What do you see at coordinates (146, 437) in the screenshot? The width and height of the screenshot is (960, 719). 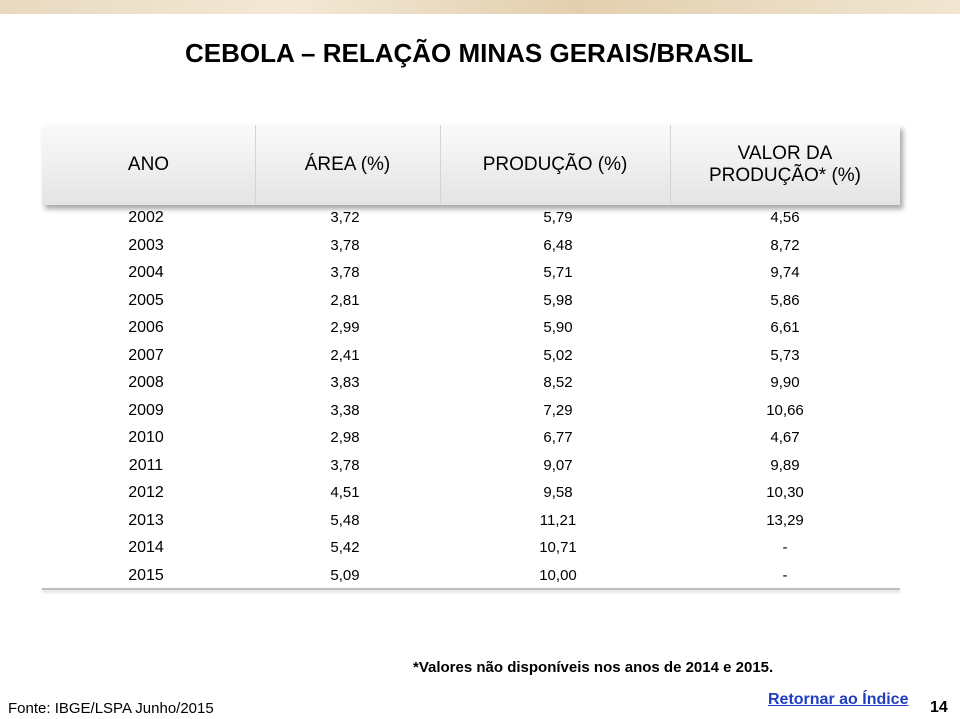 I see `table-cell: 2010` at bounding box center [146, 437].